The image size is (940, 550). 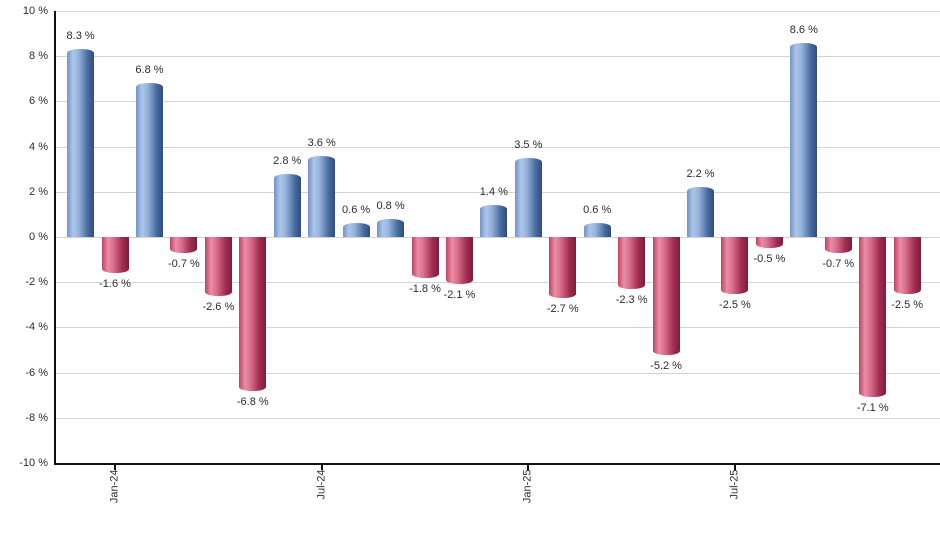 What do you see at coordinates (498, 283) in the screenshot?
I see `gridline--2pct` at bounding box center [498, 283].